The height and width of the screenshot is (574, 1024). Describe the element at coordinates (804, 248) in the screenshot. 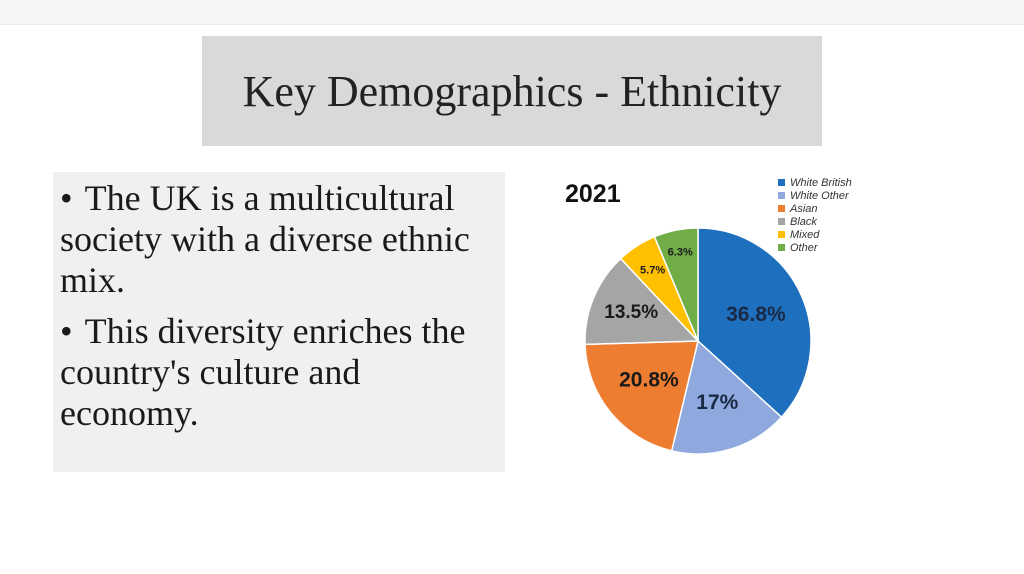

I see `legend-label: Other` at that location.